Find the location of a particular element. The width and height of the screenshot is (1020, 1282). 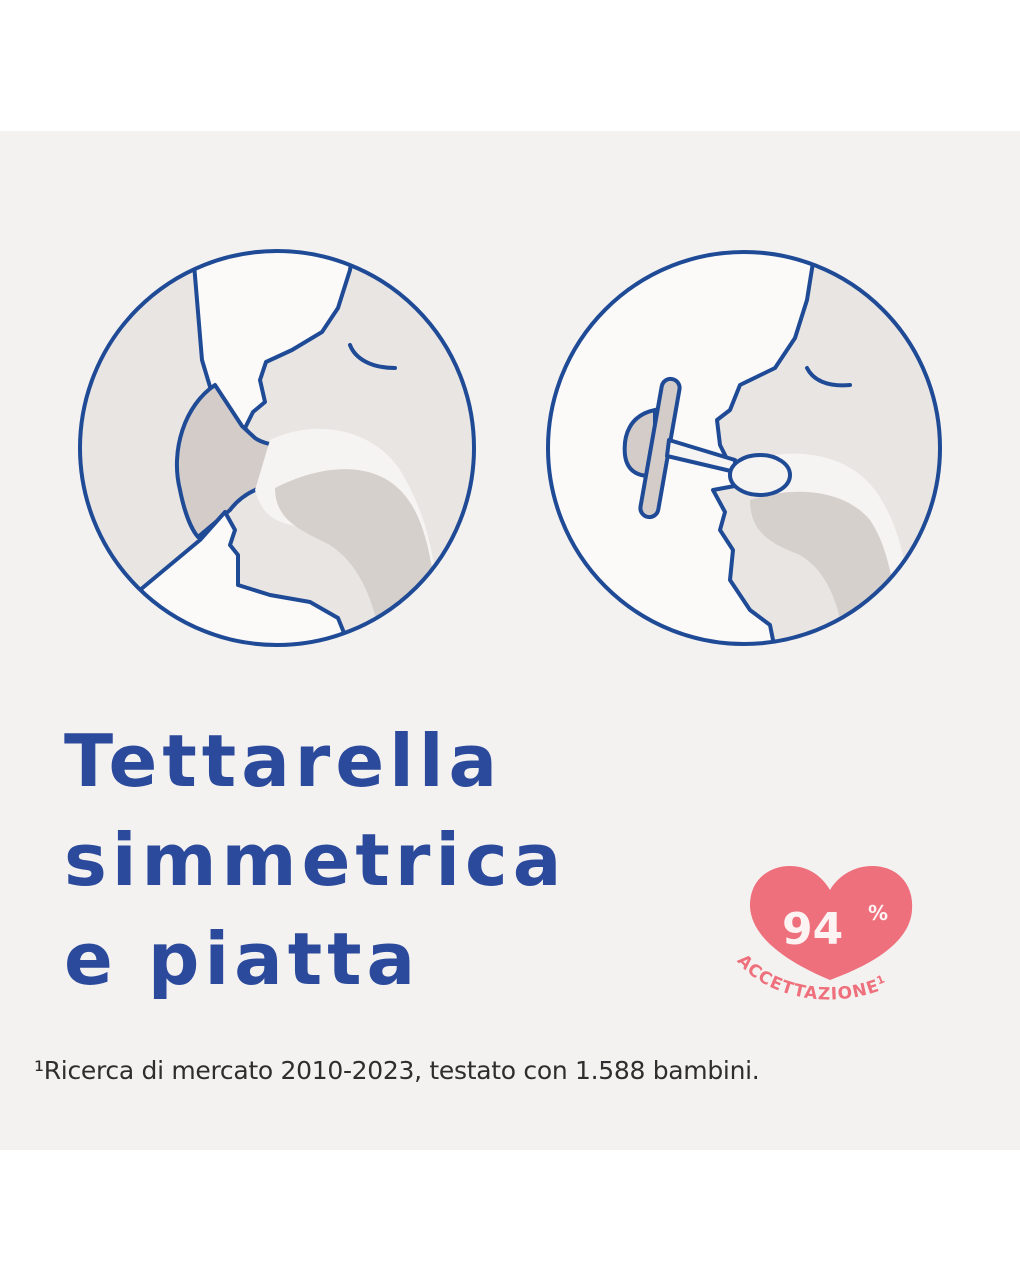

headline-line-1: Tettarella is located at coordinates (283, 761).